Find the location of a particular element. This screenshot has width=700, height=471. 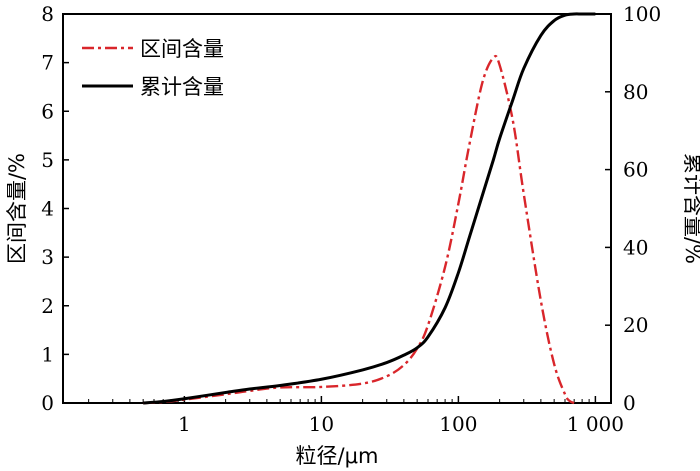

right-tick-label: 20 is located at coordinates (635, 325).